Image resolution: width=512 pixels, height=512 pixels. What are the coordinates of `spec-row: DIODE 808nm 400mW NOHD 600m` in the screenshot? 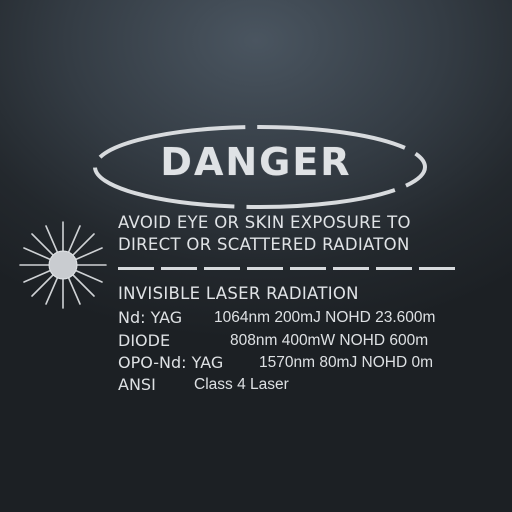 It's located at (313, 342).